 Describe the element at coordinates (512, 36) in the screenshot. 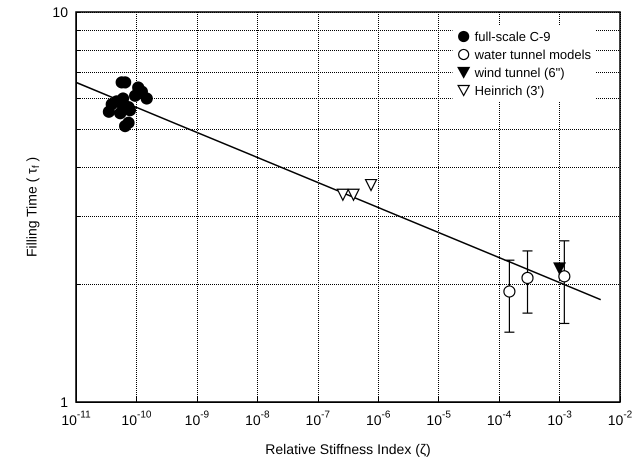

I see `legend-label: full-scale C-9` at that location.